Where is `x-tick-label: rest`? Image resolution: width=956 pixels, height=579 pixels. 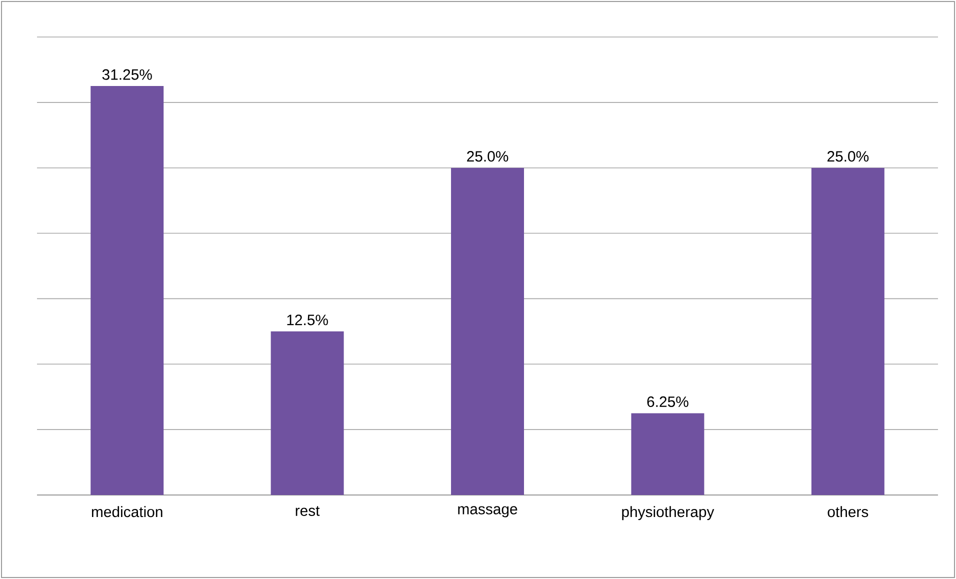
x-tick-label: rest is located at coordinates (308, 511).